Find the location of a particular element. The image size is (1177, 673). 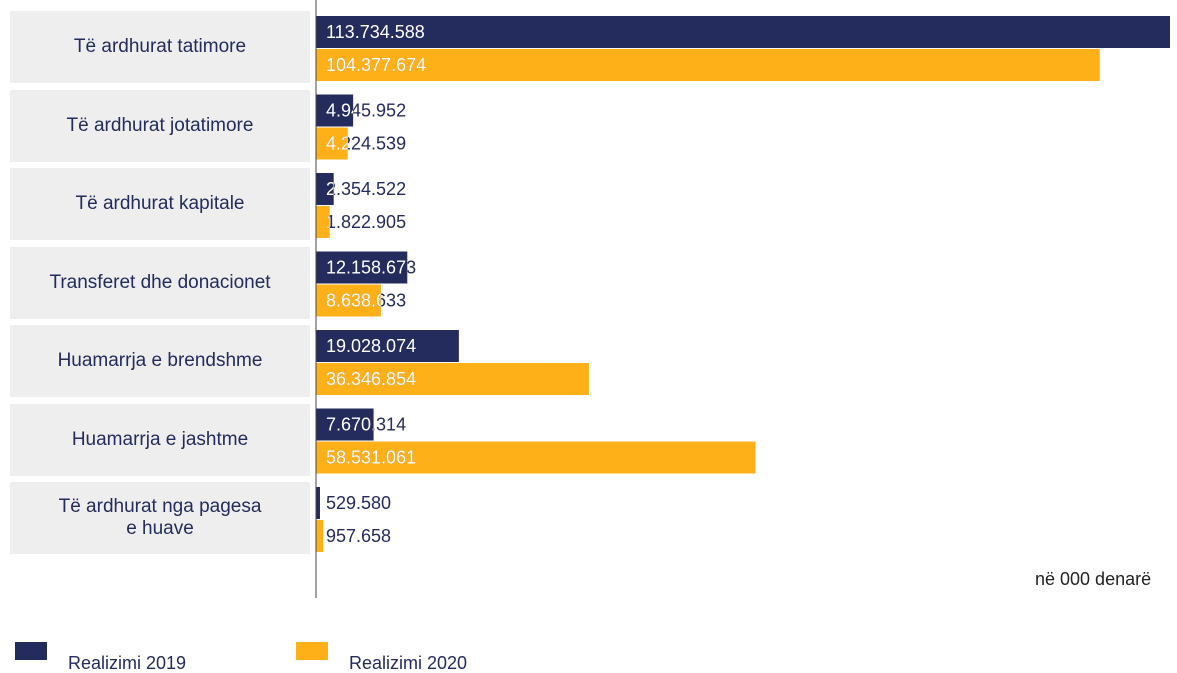

value-label: 19.028.074 is located at coordinates (371, 346).